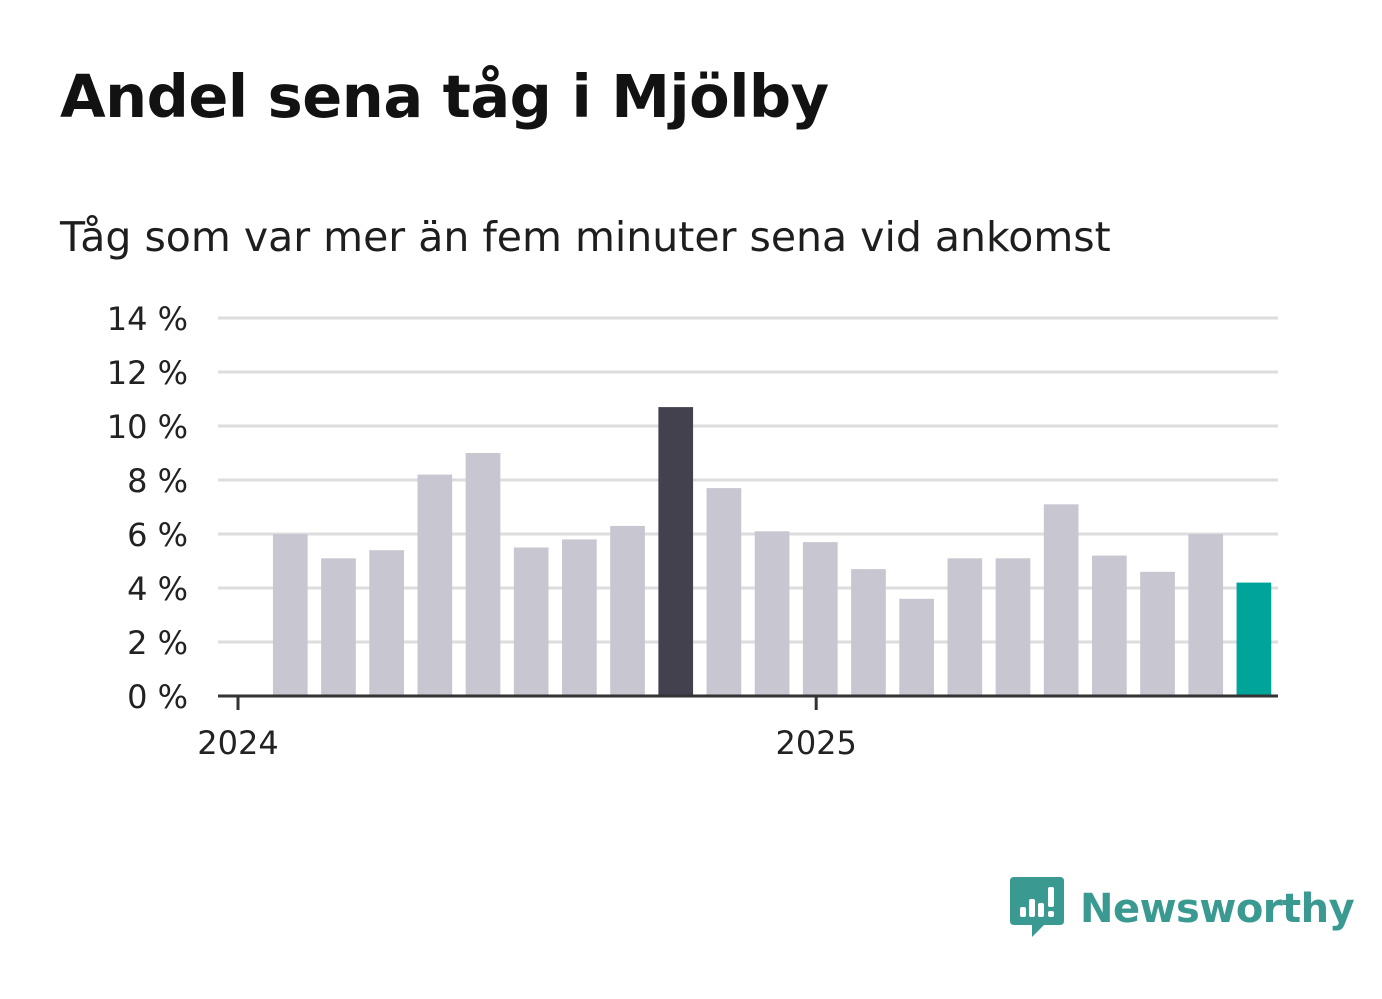 The image size is (1382, 999). Describe the element at coordinates (157, 643) in the screenshot. I see `y-tick-label: 2 %` at that location.